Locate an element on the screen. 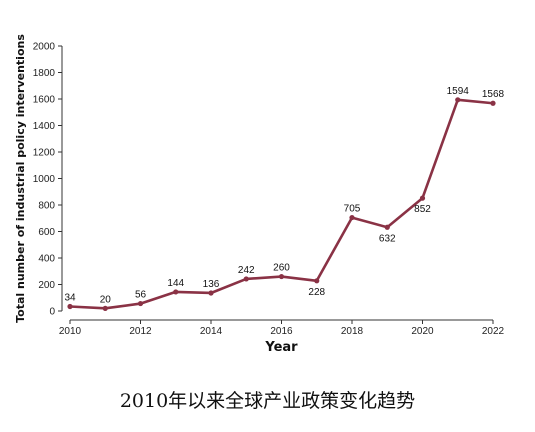  y-tick-label: 1600 is located at coordinates (44, 100).